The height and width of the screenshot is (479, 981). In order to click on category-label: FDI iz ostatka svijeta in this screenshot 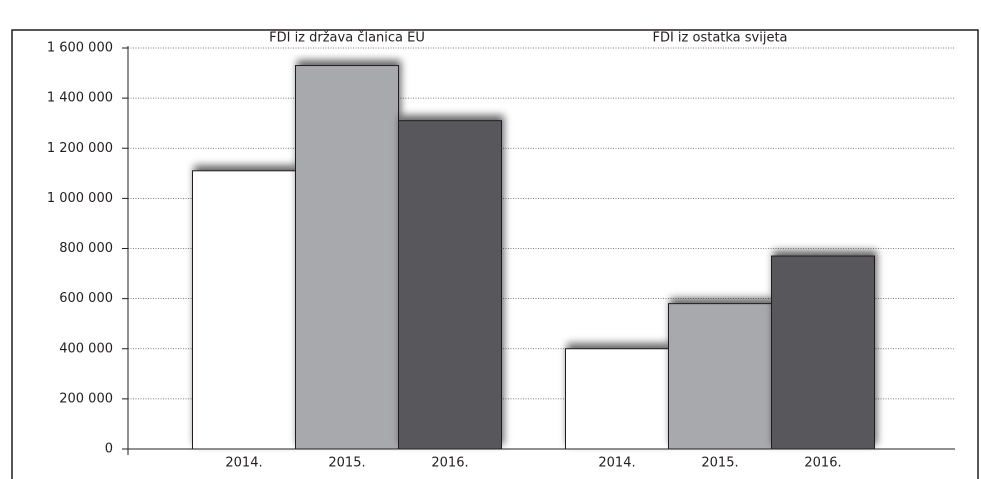, I will do `click(719, 38)`.